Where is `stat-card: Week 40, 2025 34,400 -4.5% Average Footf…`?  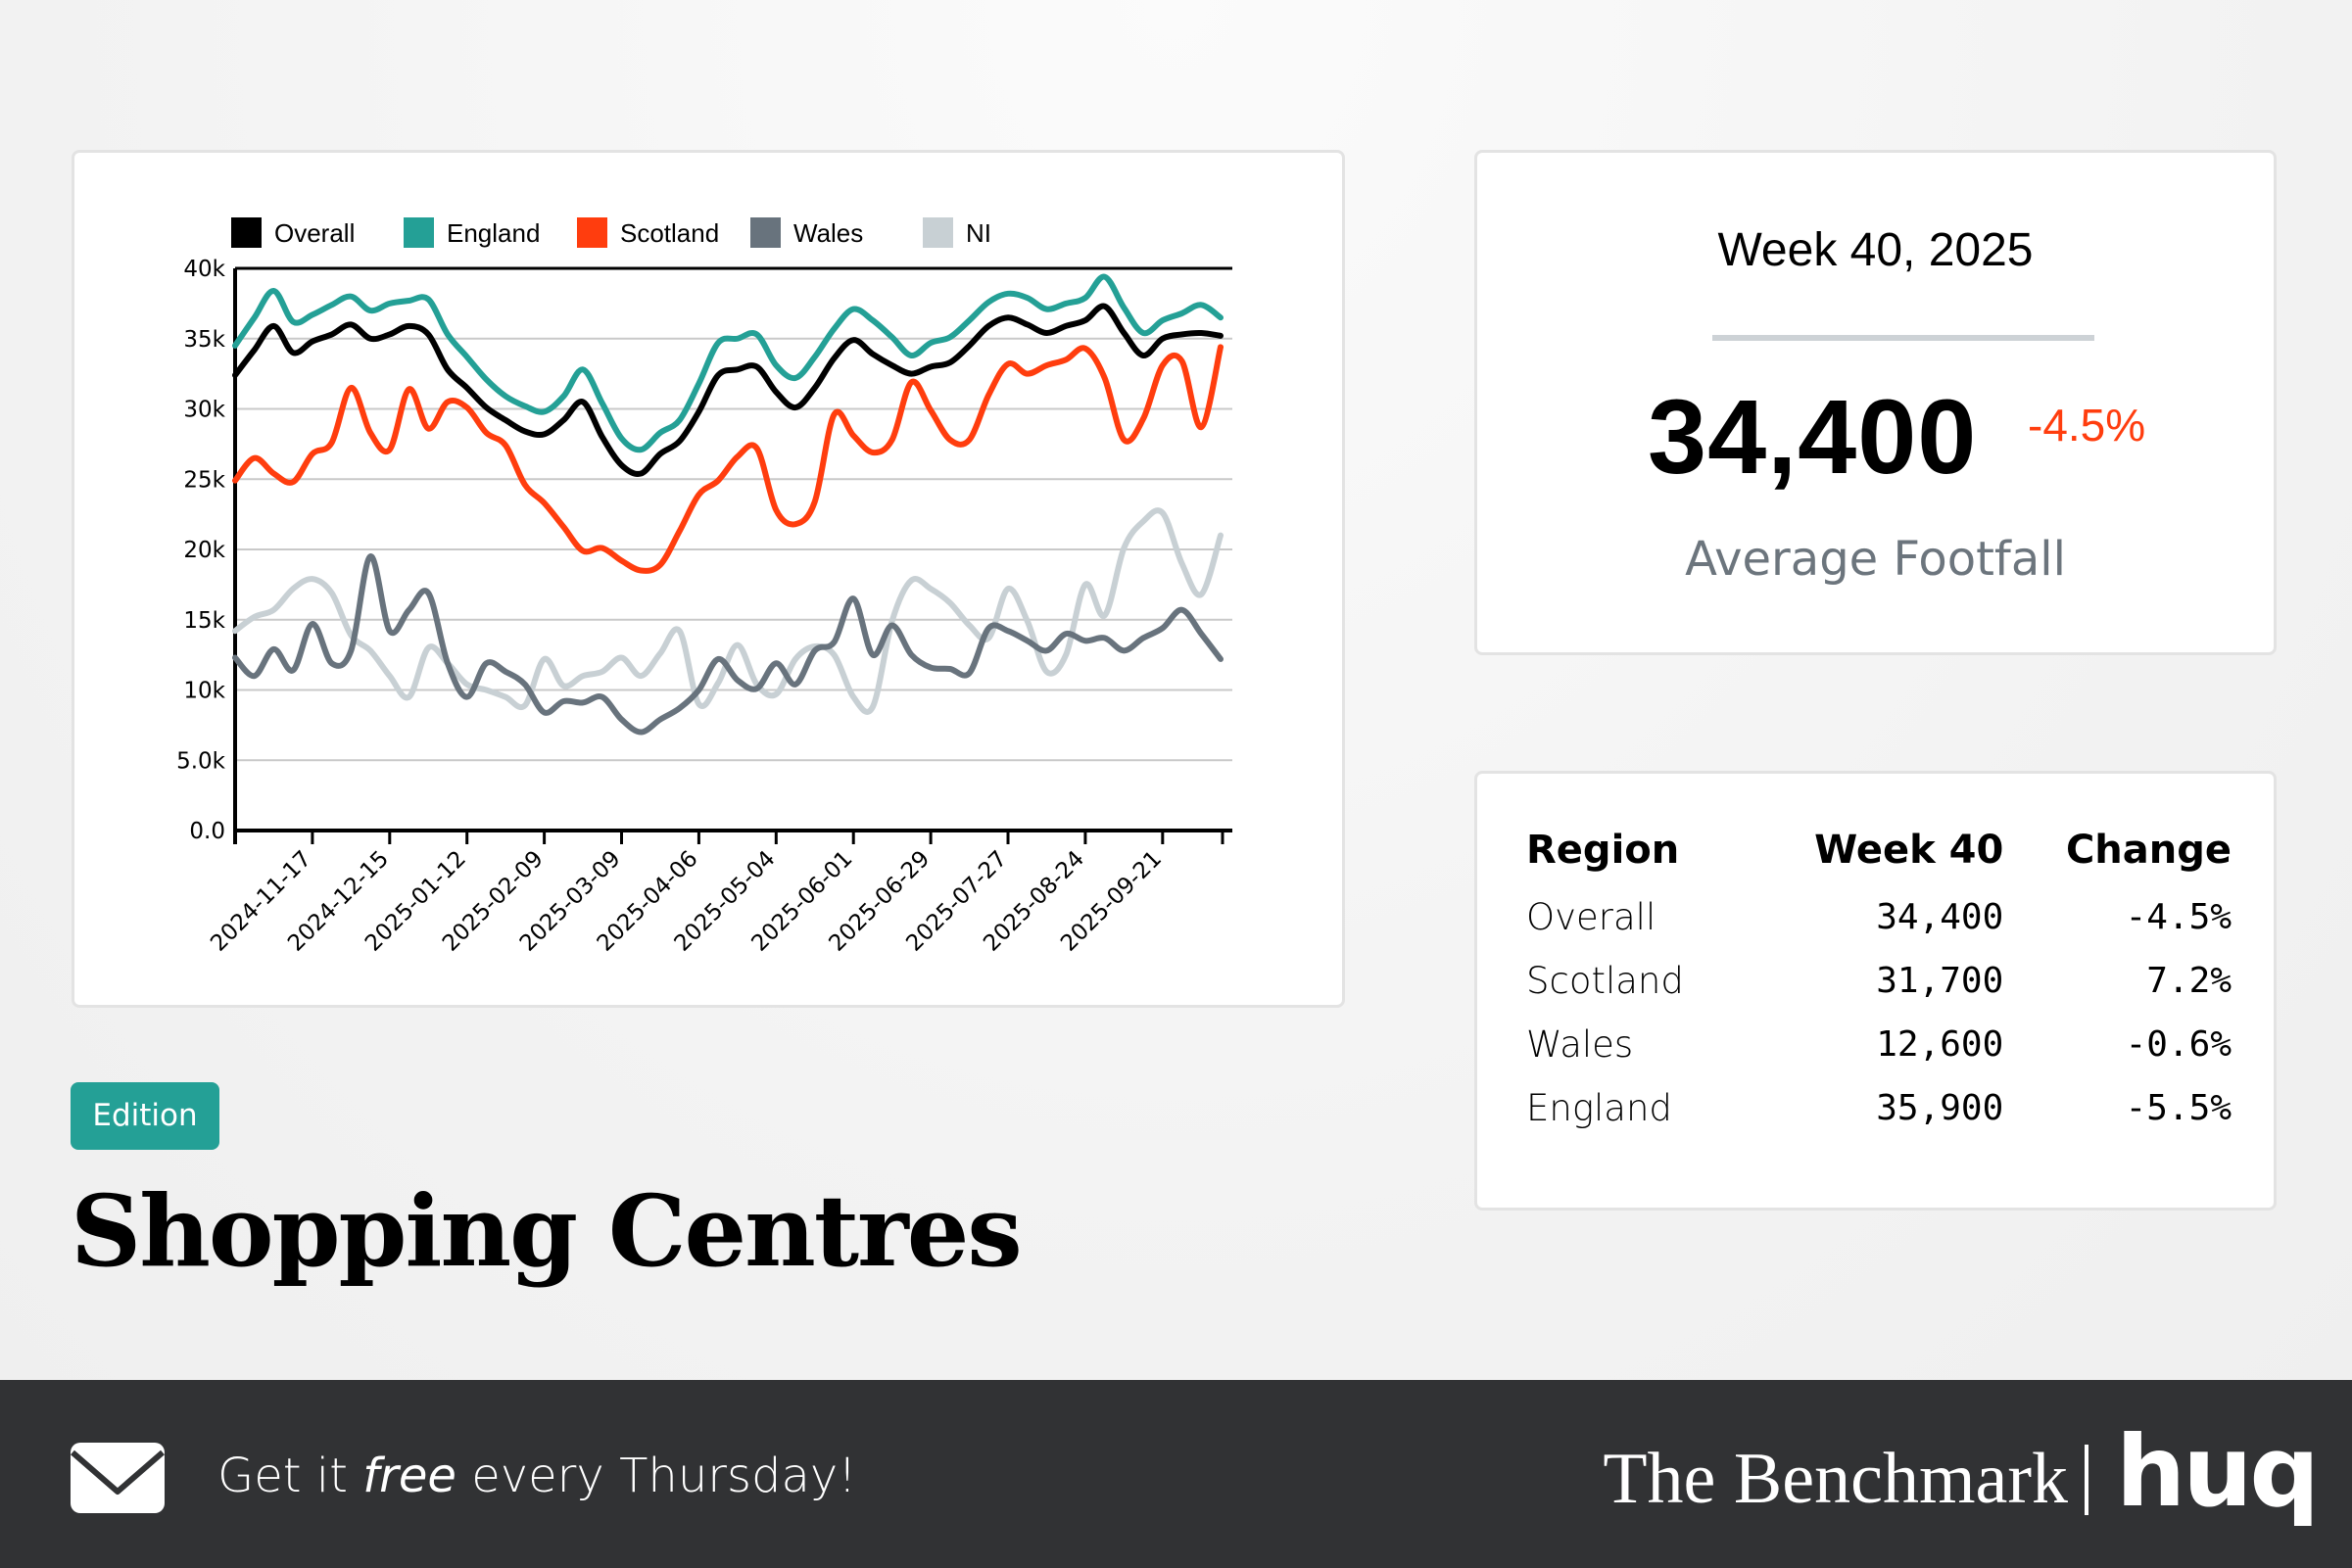 stat-card: Week 40, 2025 34,400 -4.5% Average Footf… is located at coordinates (1875, 402).